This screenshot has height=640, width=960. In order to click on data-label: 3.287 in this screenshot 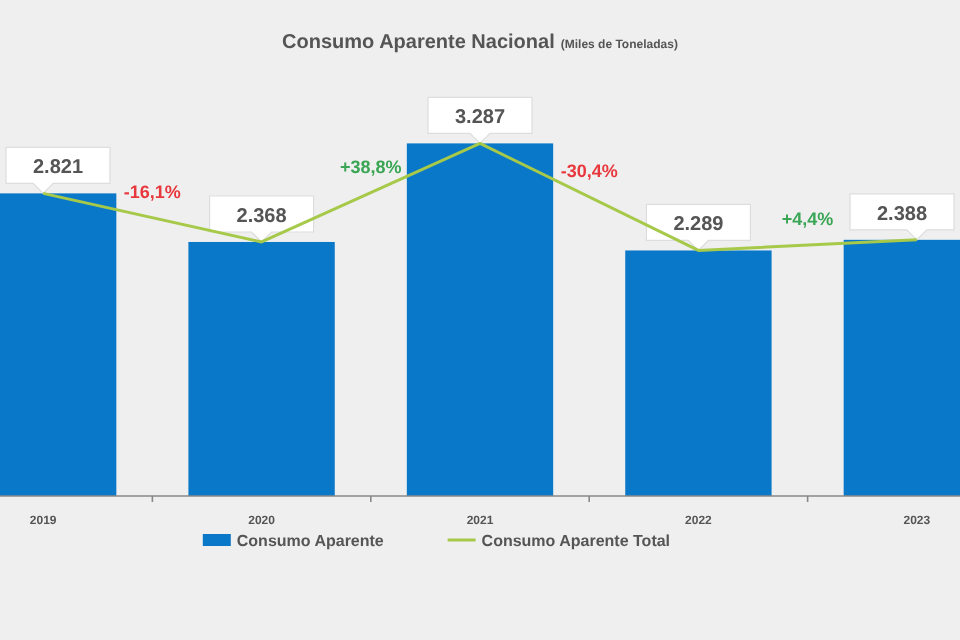, I will do `click(480, 118)`.